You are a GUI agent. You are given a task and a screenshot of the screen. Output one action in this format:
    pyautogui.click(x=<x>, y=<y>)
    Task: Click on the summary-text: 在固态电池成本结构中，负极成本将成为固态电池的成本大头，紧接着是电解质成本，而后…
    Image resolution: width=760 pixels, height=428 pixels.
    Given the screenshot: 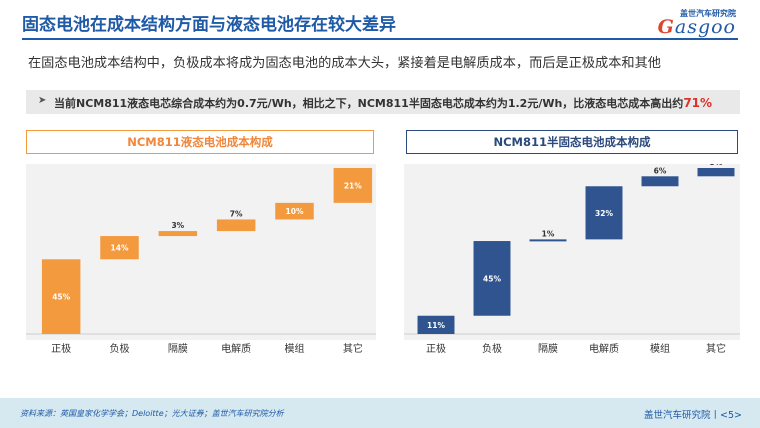 What is the action you would take?
    pyautogui.click(x=344, y=63)
    